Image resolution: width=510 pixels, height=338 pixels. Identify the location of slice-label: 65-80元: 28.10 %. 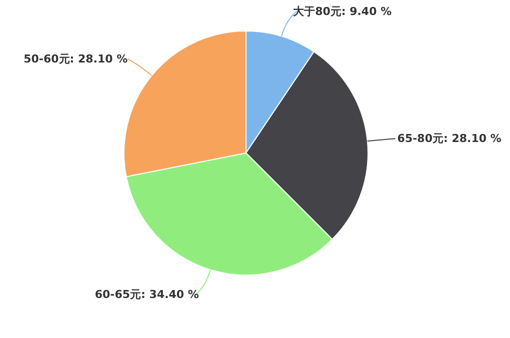
(449, 139).